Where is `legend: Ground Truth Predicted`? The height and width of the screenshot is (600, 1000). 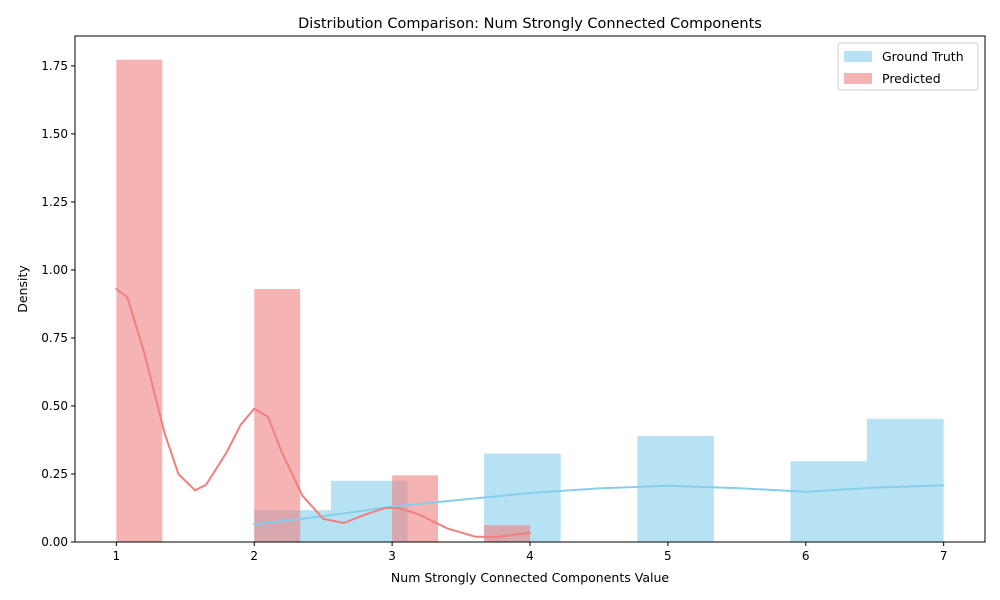
legend: Ground Truth Predicted is located at coordinates (908, 66).